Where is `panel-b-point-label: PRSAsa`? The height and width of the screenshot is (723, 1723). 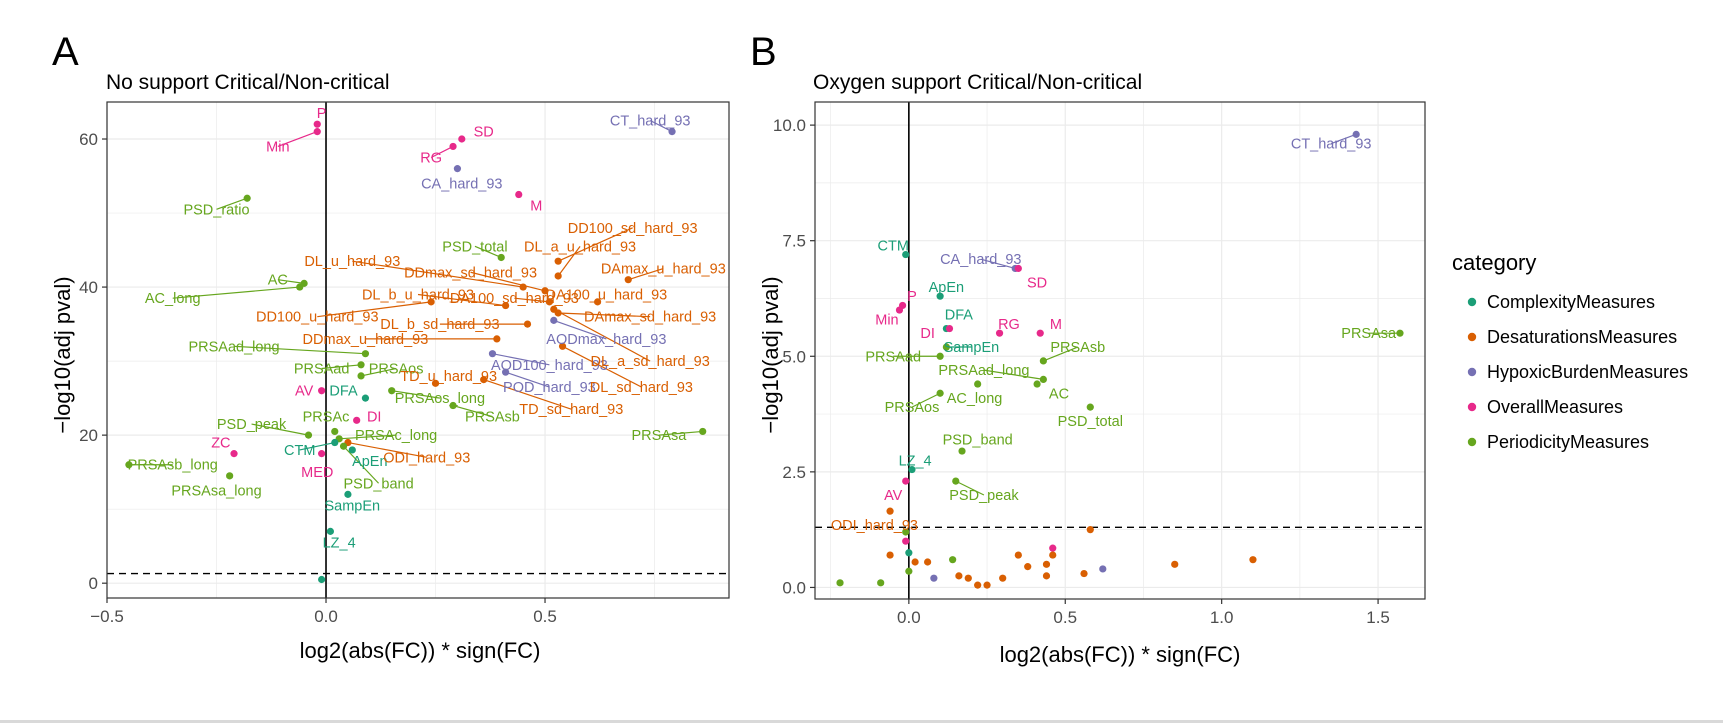
panel-b-point-label: PRSAsa is located at coordinates (1369, 334).